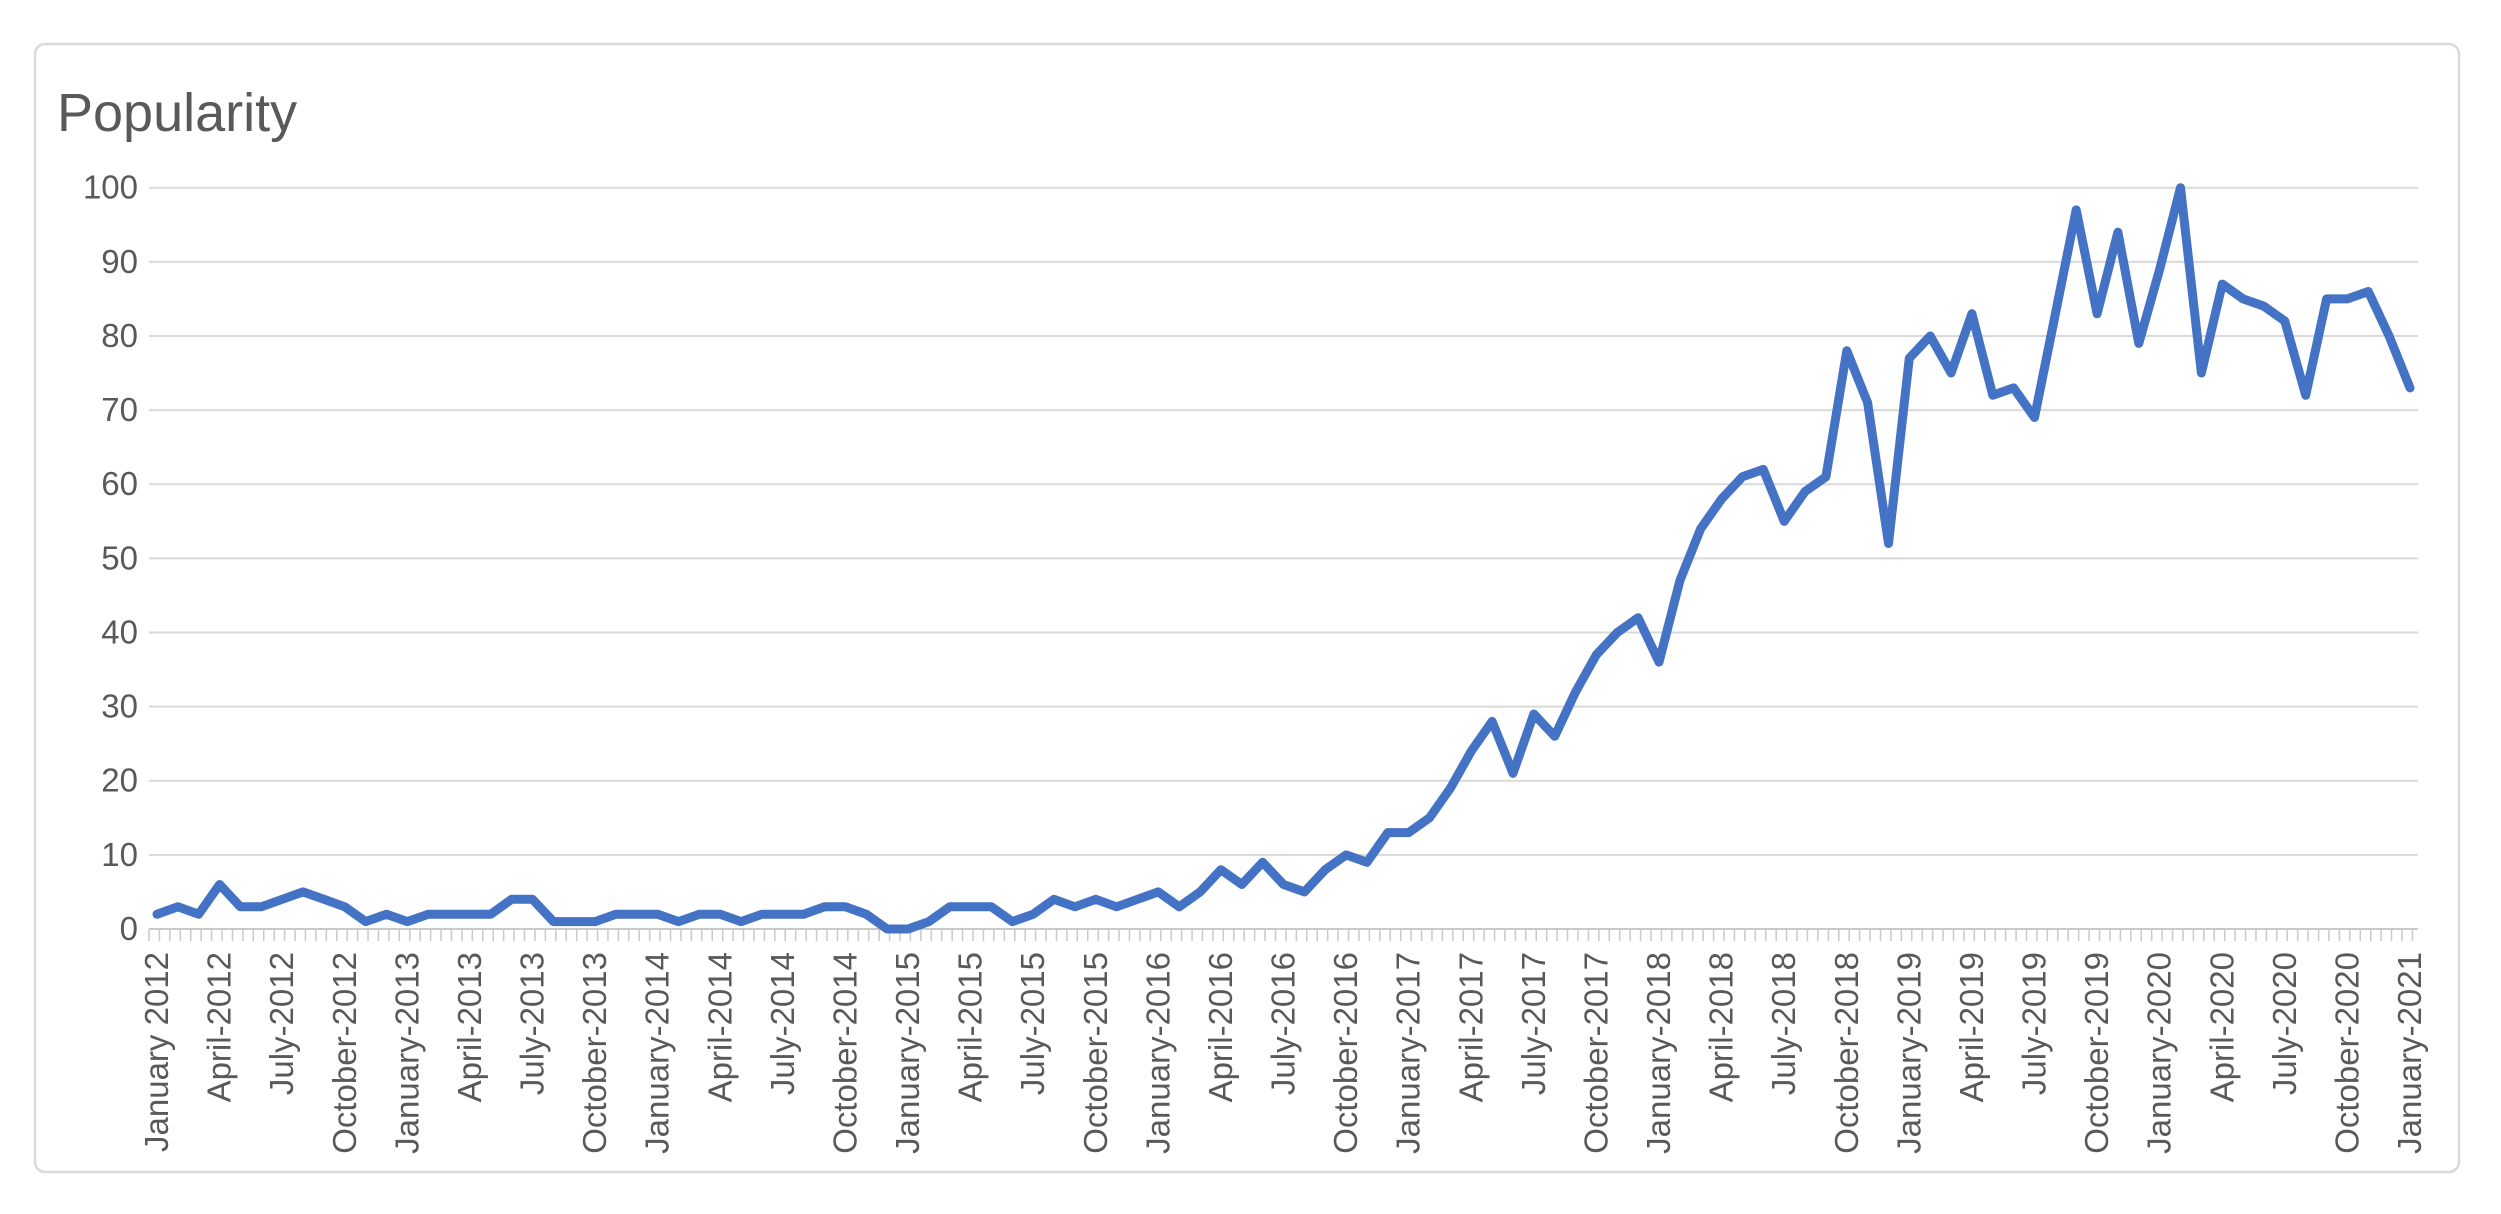 The width and height of the screenshot is (2501, 1214). Describe the element at coordinates (1283, 934) in the screenshot. I see `x-axis` at that location.